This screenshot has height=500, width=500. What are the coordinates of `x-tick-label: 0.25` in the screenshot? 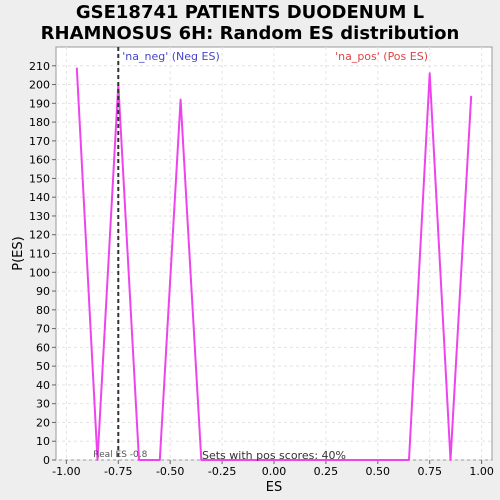 It's located at (326, 471).